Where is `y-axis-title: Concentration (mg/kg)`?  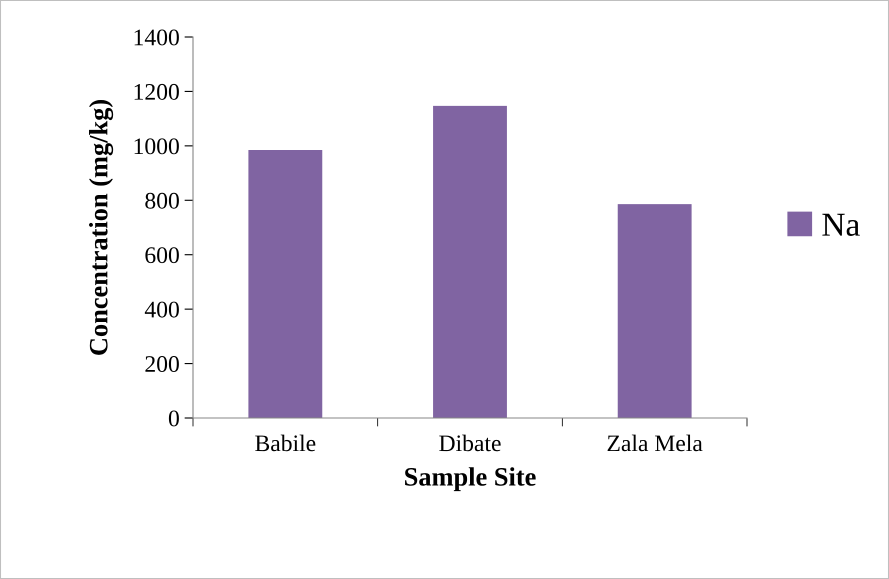 y-axis-title: Concentration (mg/kg) is located at coordinates (101, 227).